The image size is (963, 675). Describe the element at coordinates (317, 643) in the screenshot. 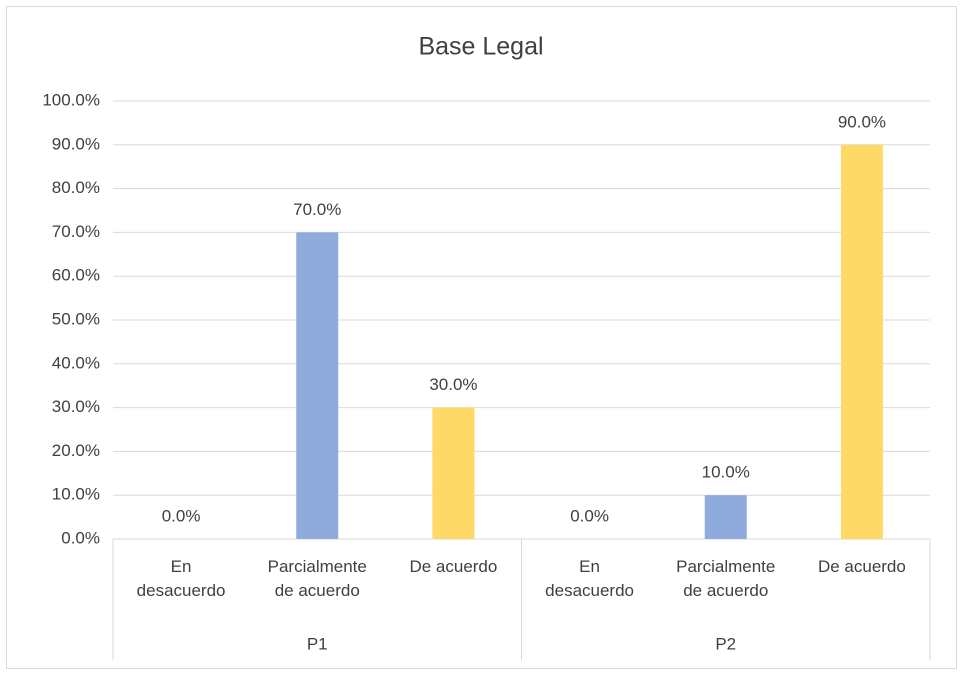

I see `group-label: P1` at that location.